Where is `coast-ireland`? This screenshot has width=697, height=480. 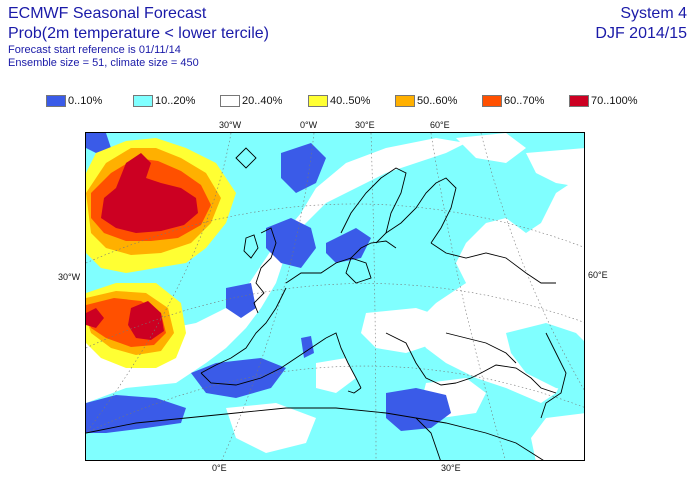 coast-ireland is located at coordinates (251, 246).